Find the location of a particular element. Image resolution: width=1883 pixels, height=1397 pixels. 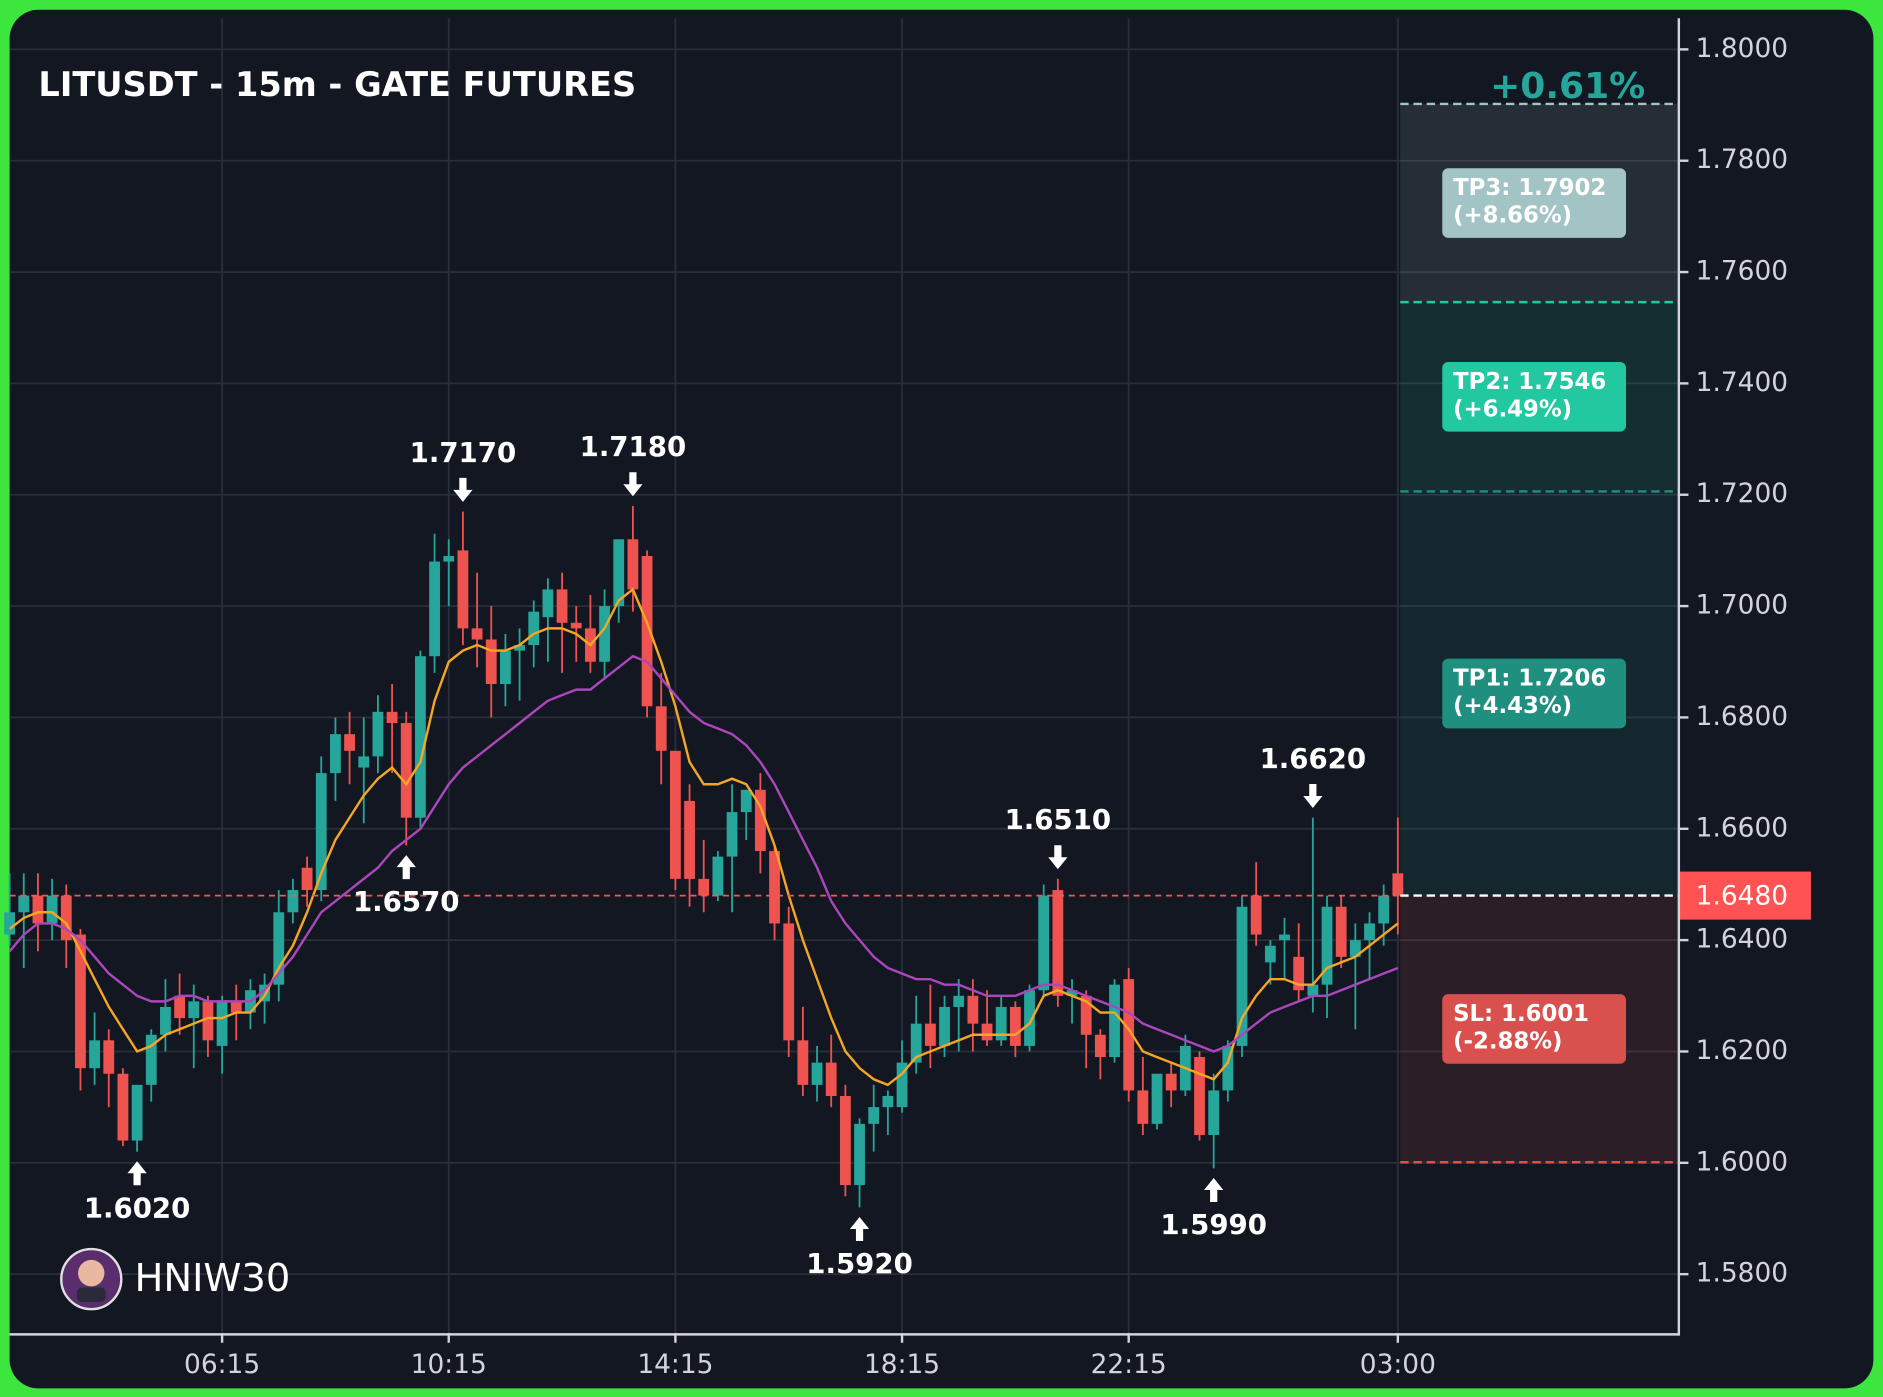

x-tick-label: 10:15 is located at coordinates (449, 1364).